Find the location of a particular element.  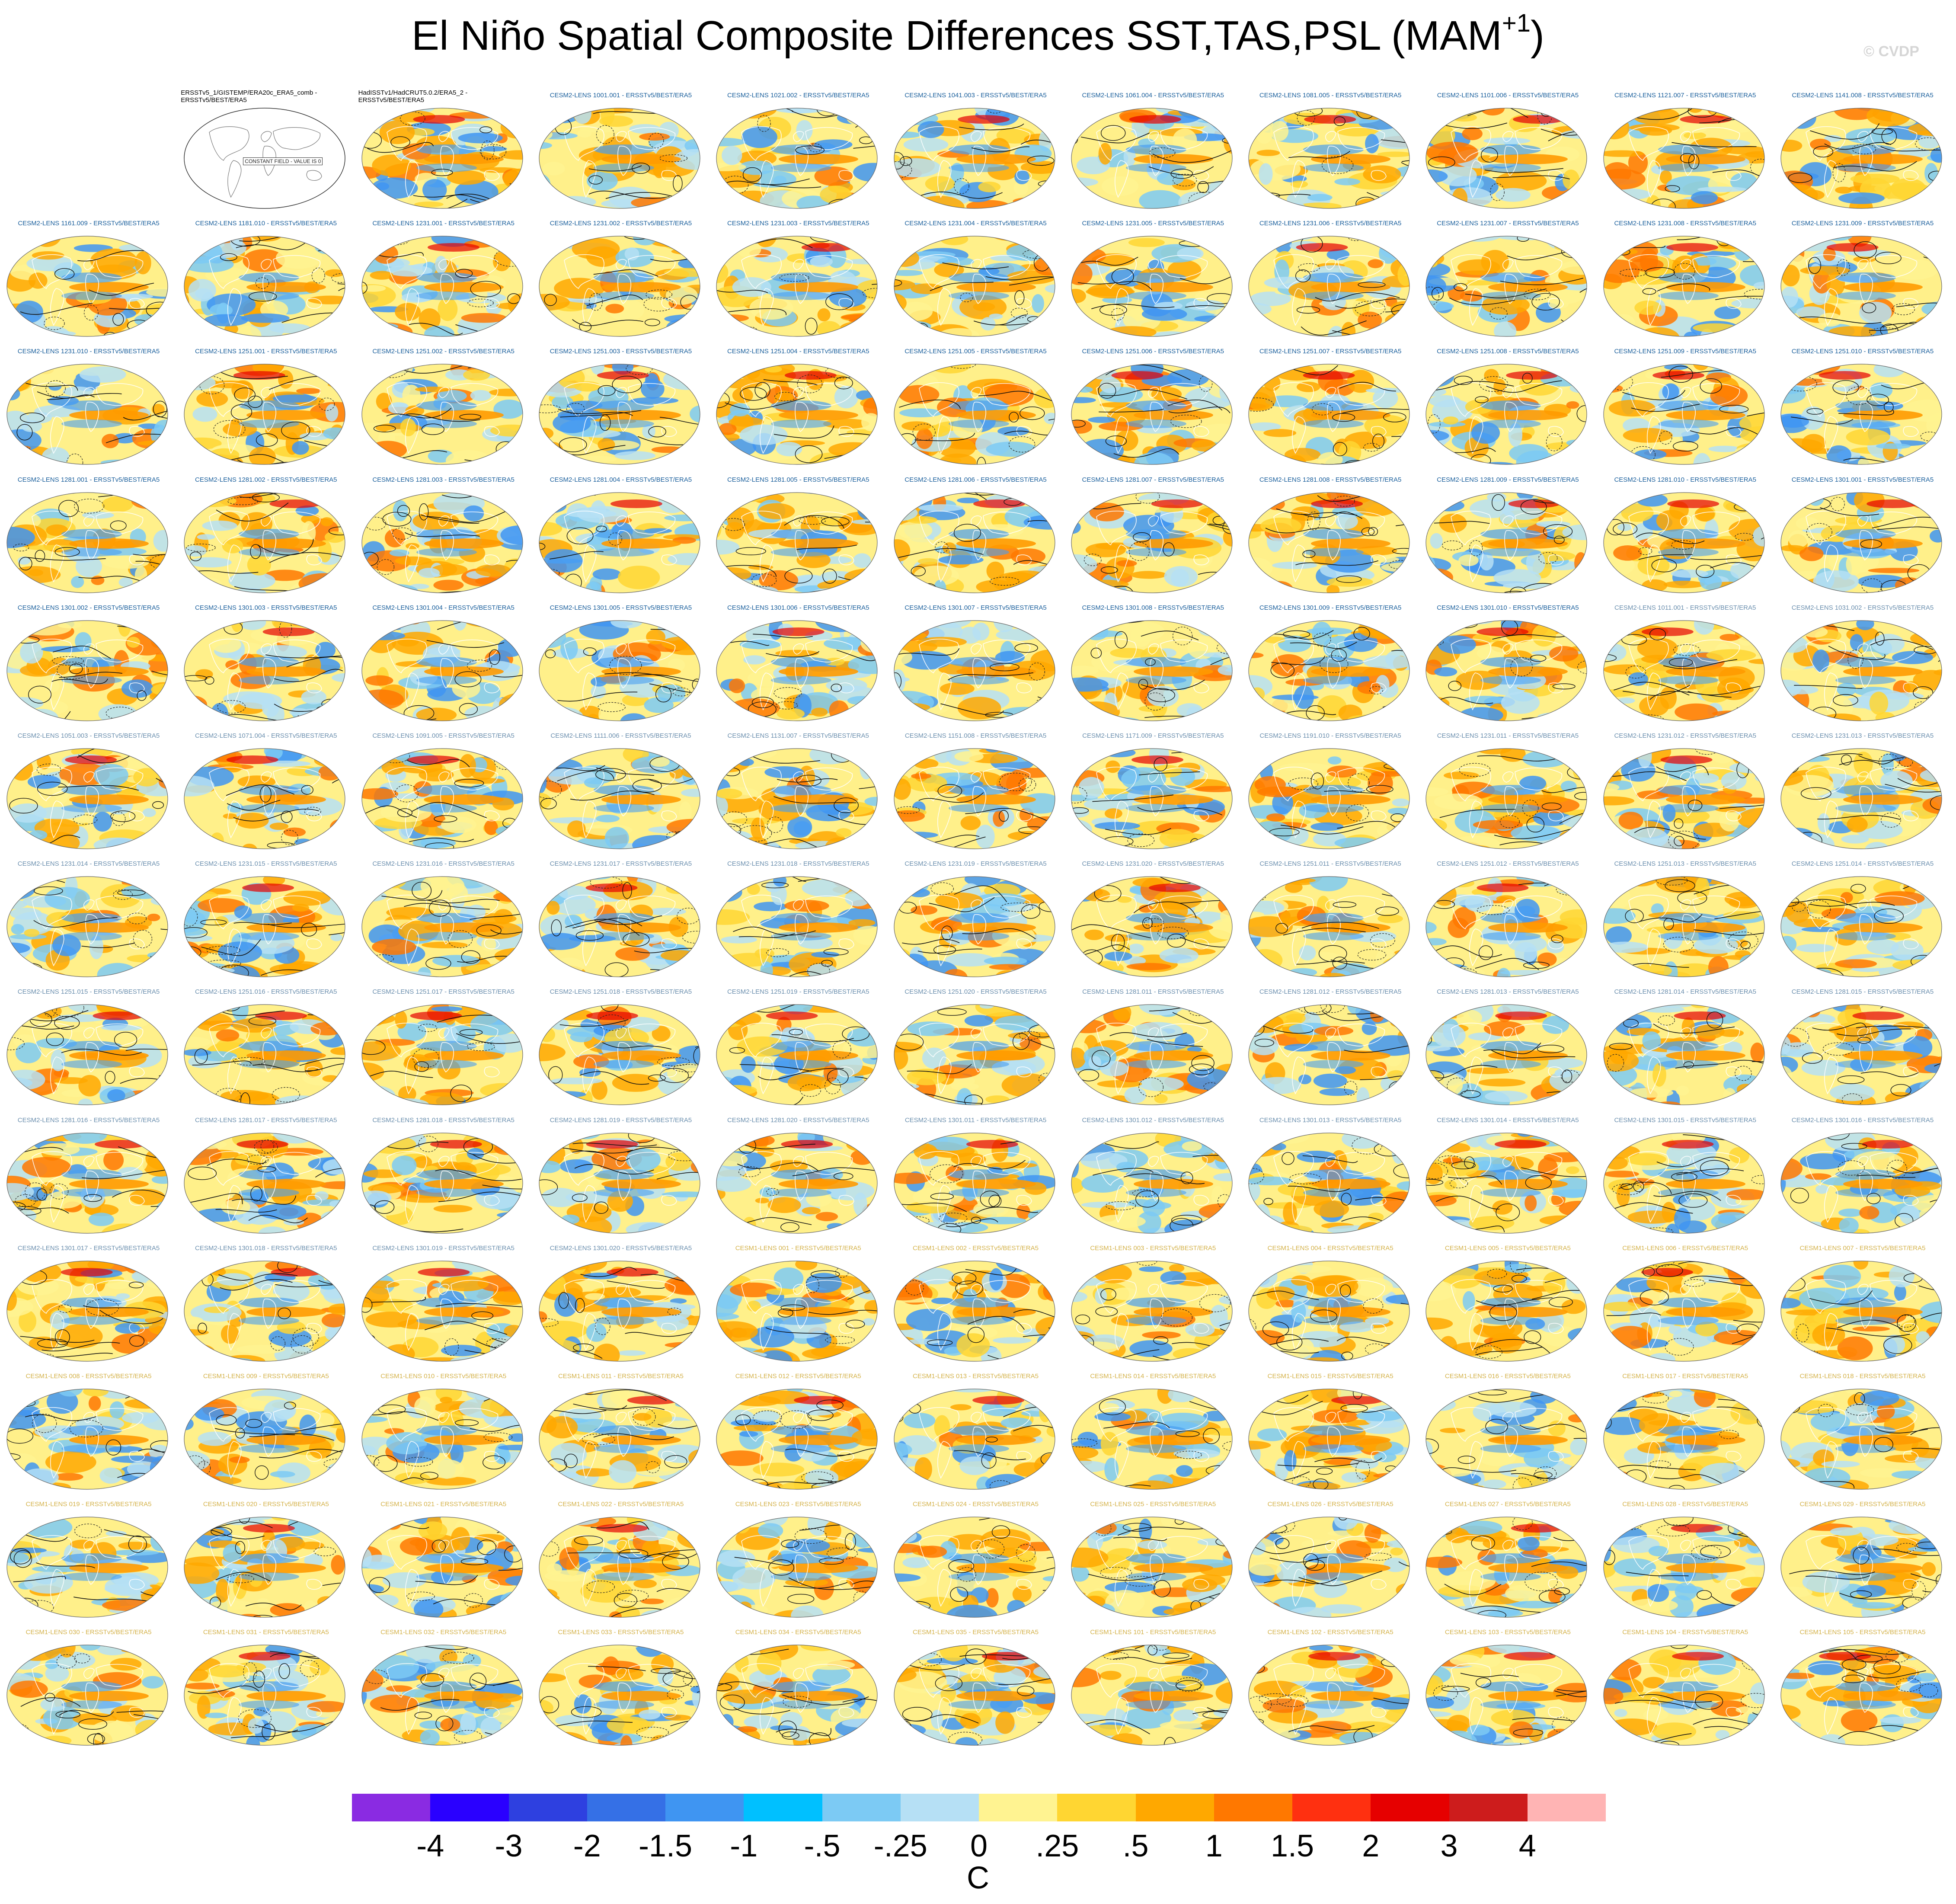

map-panel: CESM2-LENS 1251.007 - ERSSTv5/BEST/ERA5 is located at coordinates (1329, 408).